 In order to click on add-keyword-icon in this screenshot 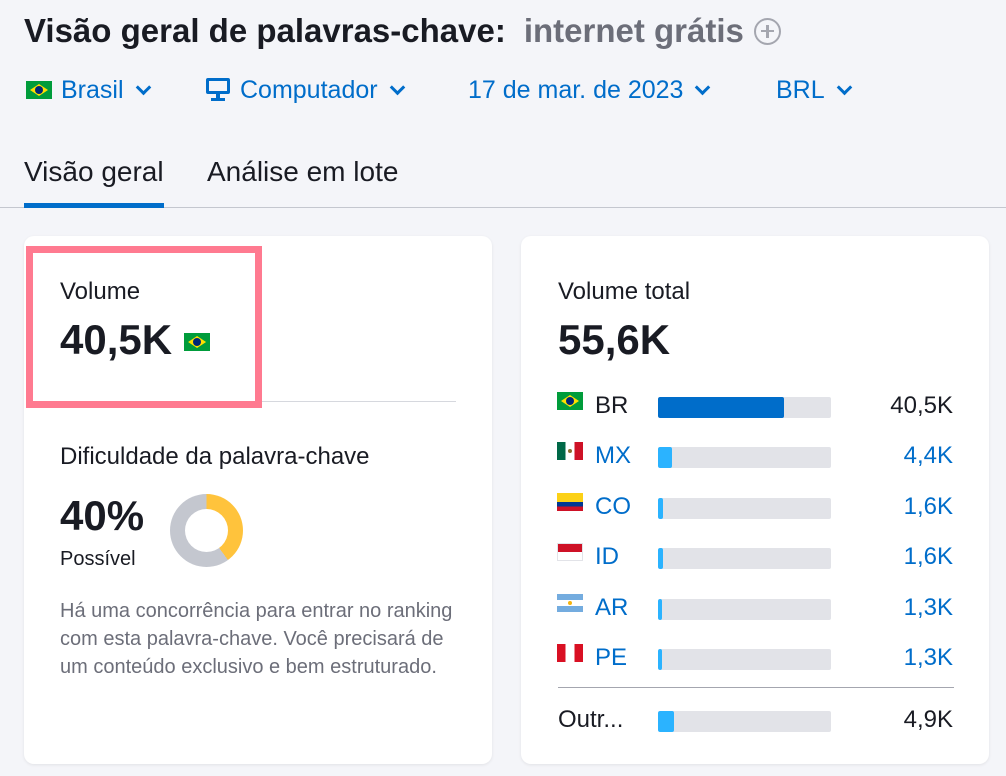, I will do `click(767, 31)`.